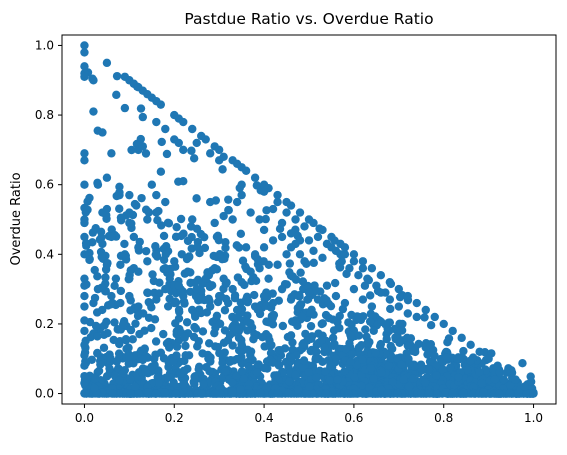 This screenshot has width=567, height=455. What do you see at coordinates (44, 324) in the screenshot?
I see `y-tick-label: 0.2` at bounding box center [44, 324].